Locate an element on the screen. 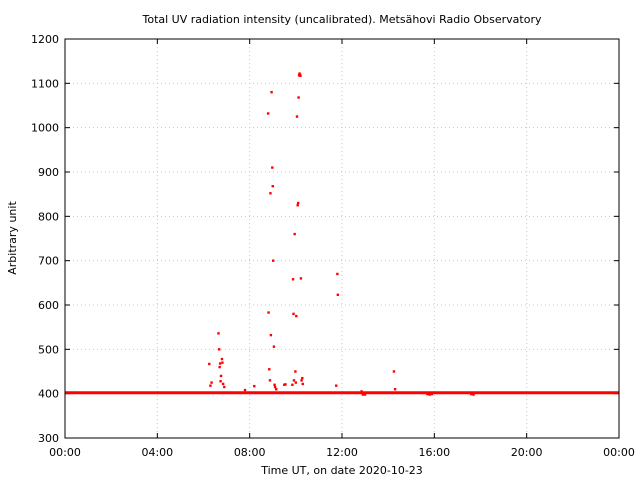 This screenshot has height=480, width=640. y-axis-title: Arbitrary unit is located at coordinates (12, 238).